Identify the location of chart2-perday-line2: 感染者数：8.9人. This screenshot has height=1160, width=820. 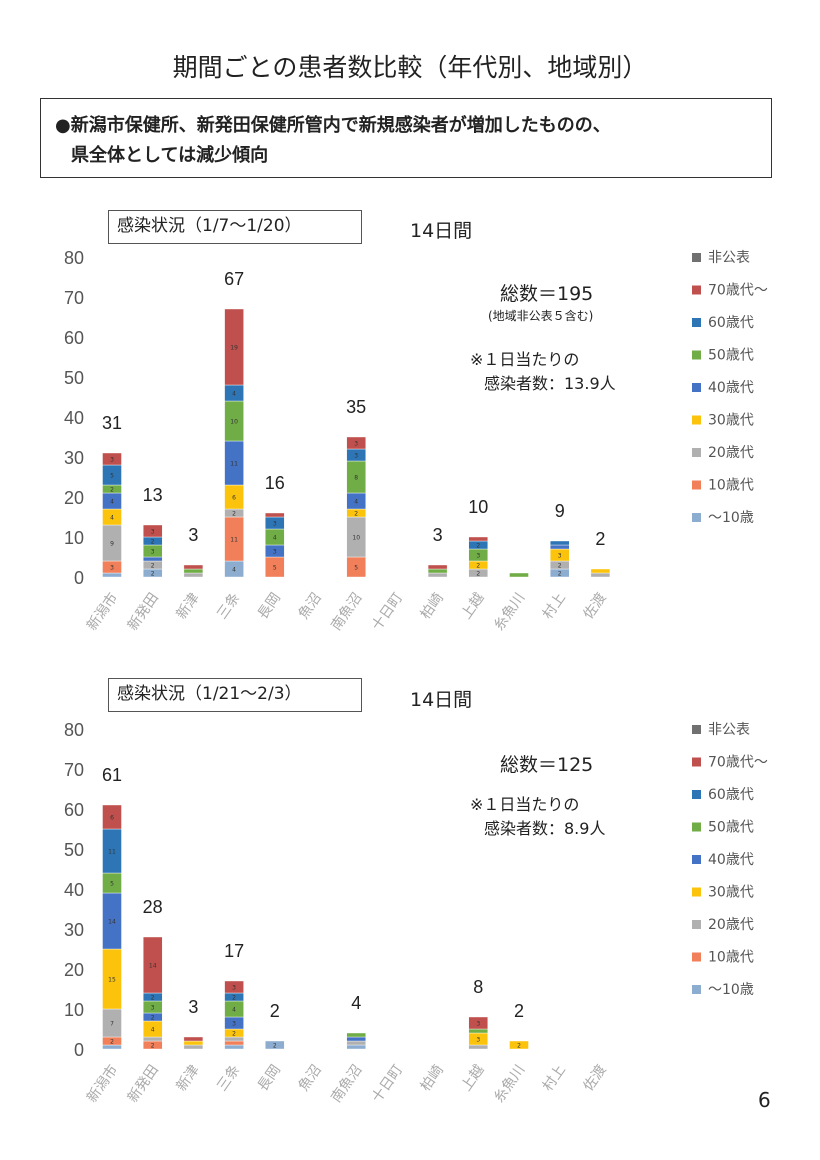
(545, 828).